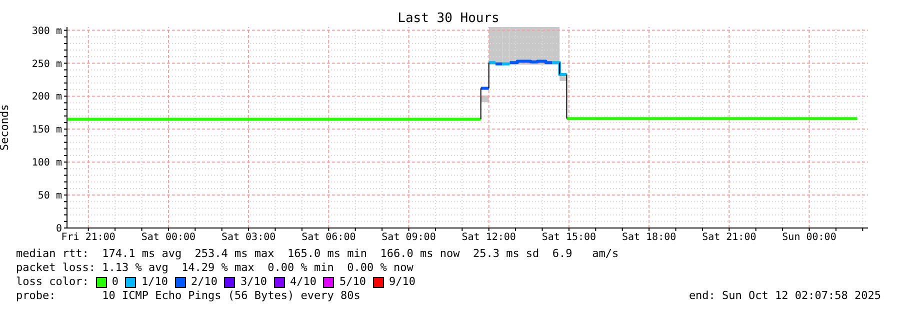 The image size is (897, 310). Describe the element at coordinates (809, 238) in the screenshot. I see `x-tick-label: Sun 00:00` at that location.